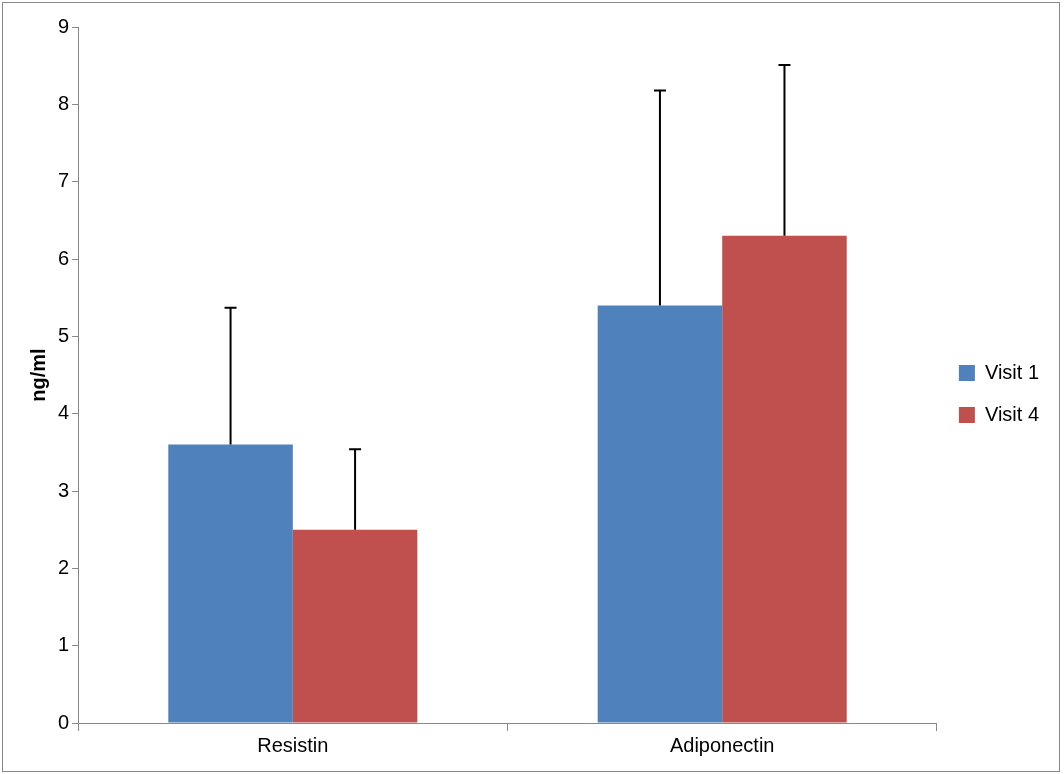  What do you see at coordinates (64, 257) in the screenshot?
I see `y-tick-label: 6` at bounding box center [64, 257].